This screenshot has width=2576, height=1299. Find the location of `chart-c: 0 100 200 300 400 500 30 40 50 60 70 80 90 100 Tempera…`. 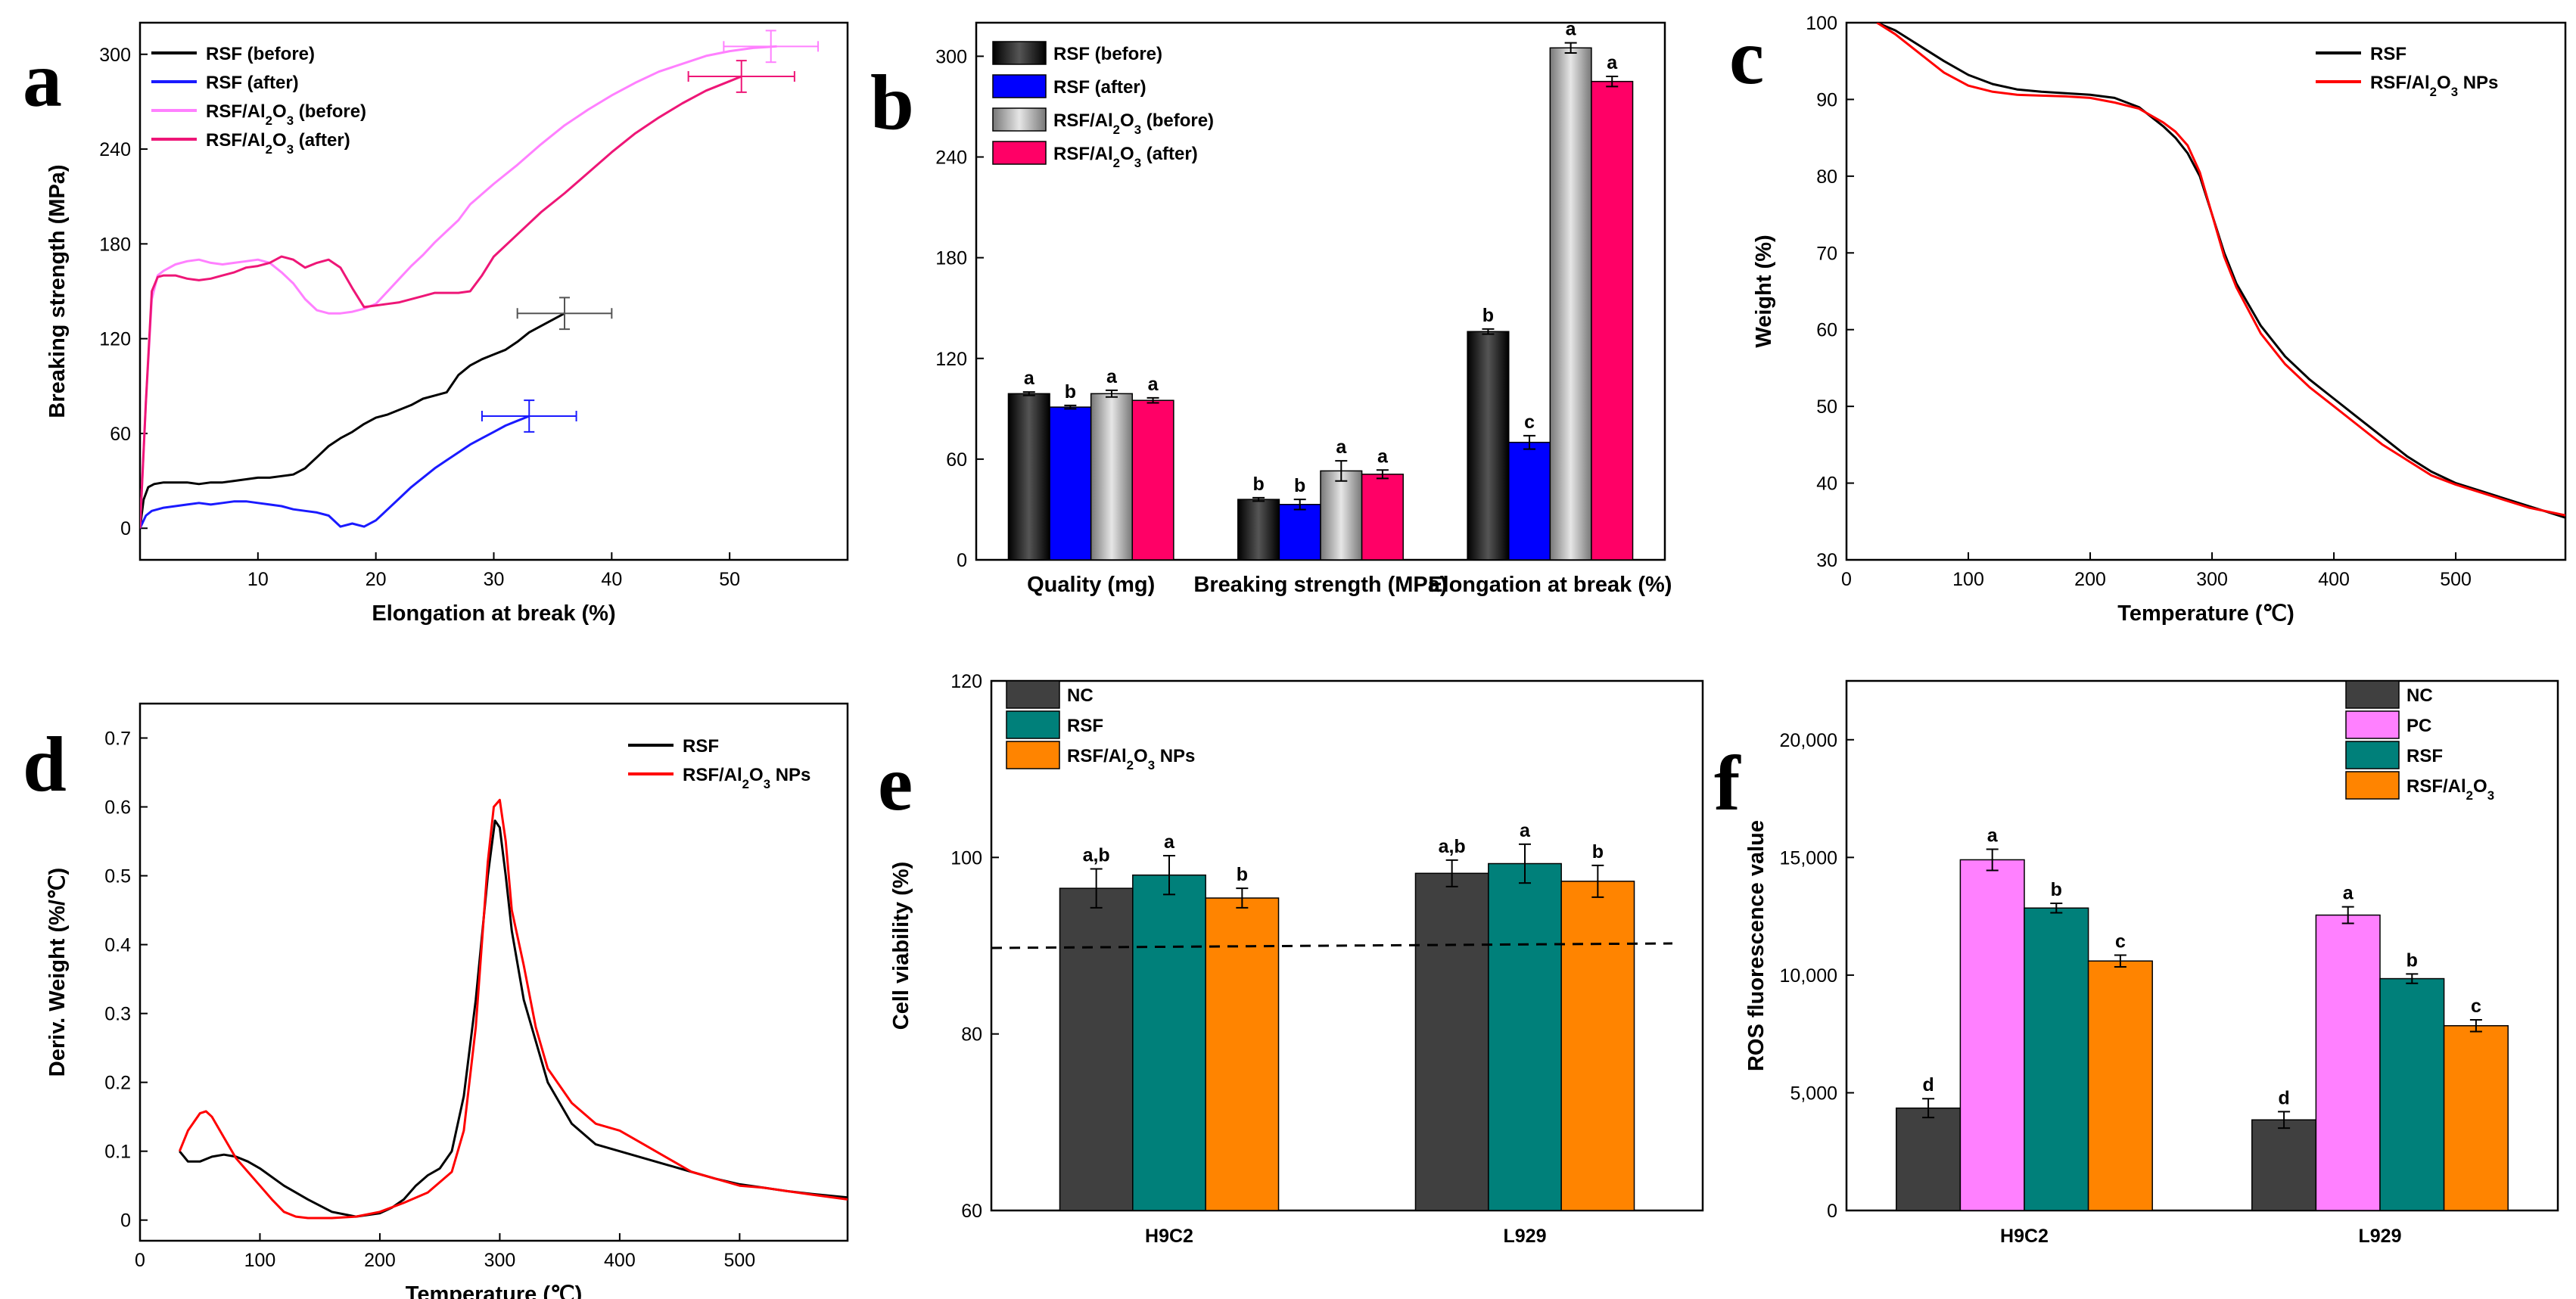

chart-c: 0 100 200 300 400 500 30 40 50 60 70 80 90 100 Tempera… is located at coordinates (2159, 319).